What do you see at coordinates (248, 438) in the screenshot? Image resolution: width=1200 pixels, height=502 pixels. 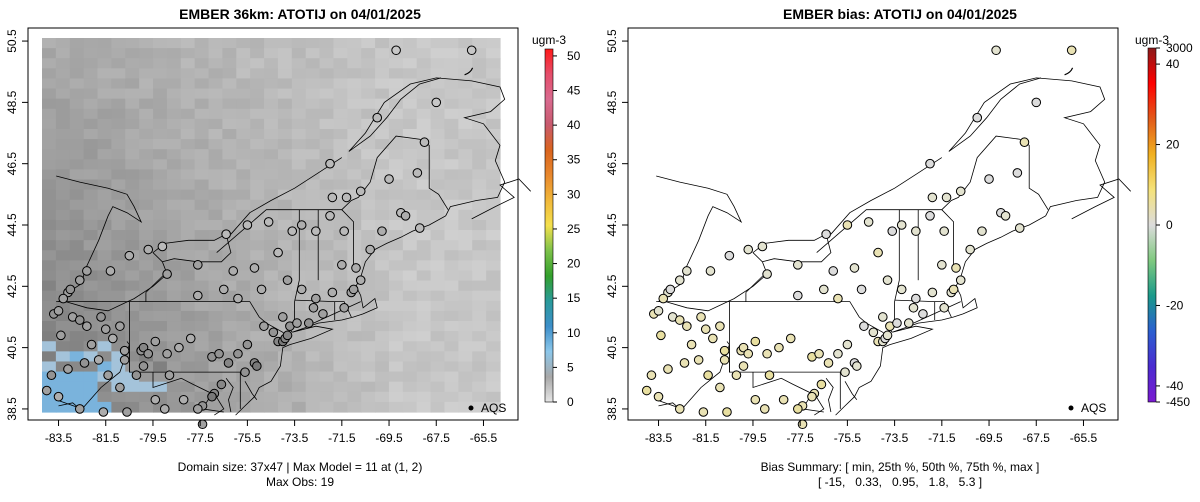 I see `x-tick-label: -75.5` at bounding box center [248, 438].